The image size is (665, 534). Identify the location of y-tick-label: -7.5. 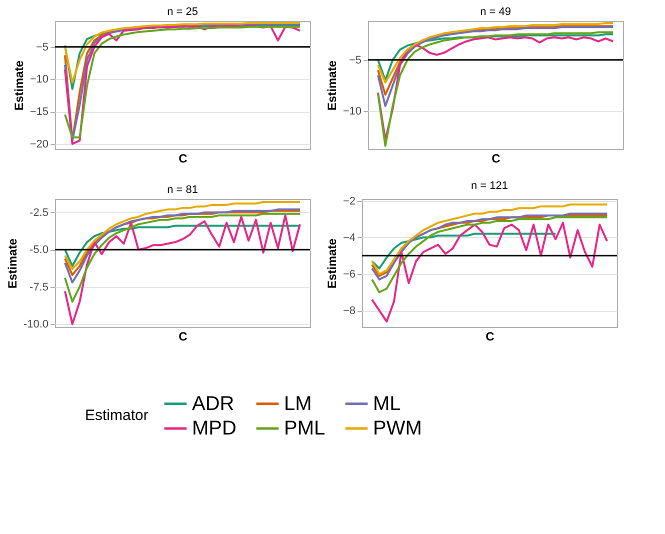
(39, 287).